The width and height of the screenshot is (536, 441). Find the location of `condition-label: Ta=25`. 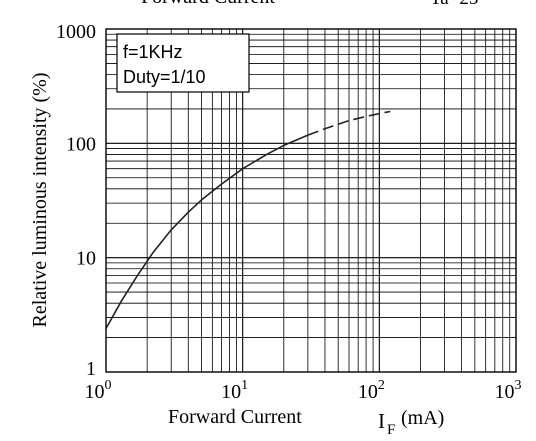

condition-label: Ta=25 is located at coordinates (454, 4).